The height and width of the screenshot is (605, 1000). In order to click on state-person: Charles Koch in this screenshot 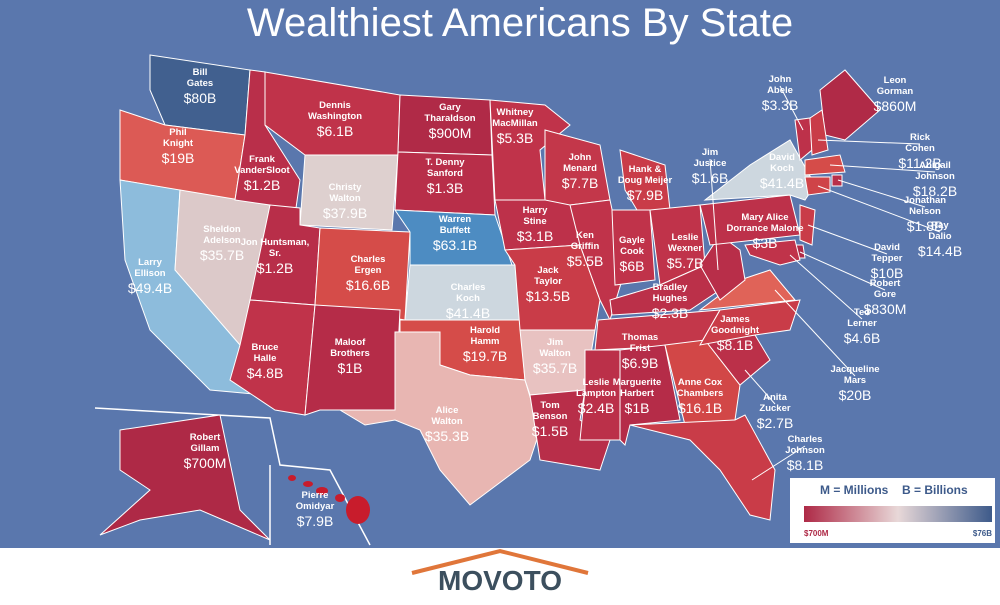, I will do `click(468, 293)`.